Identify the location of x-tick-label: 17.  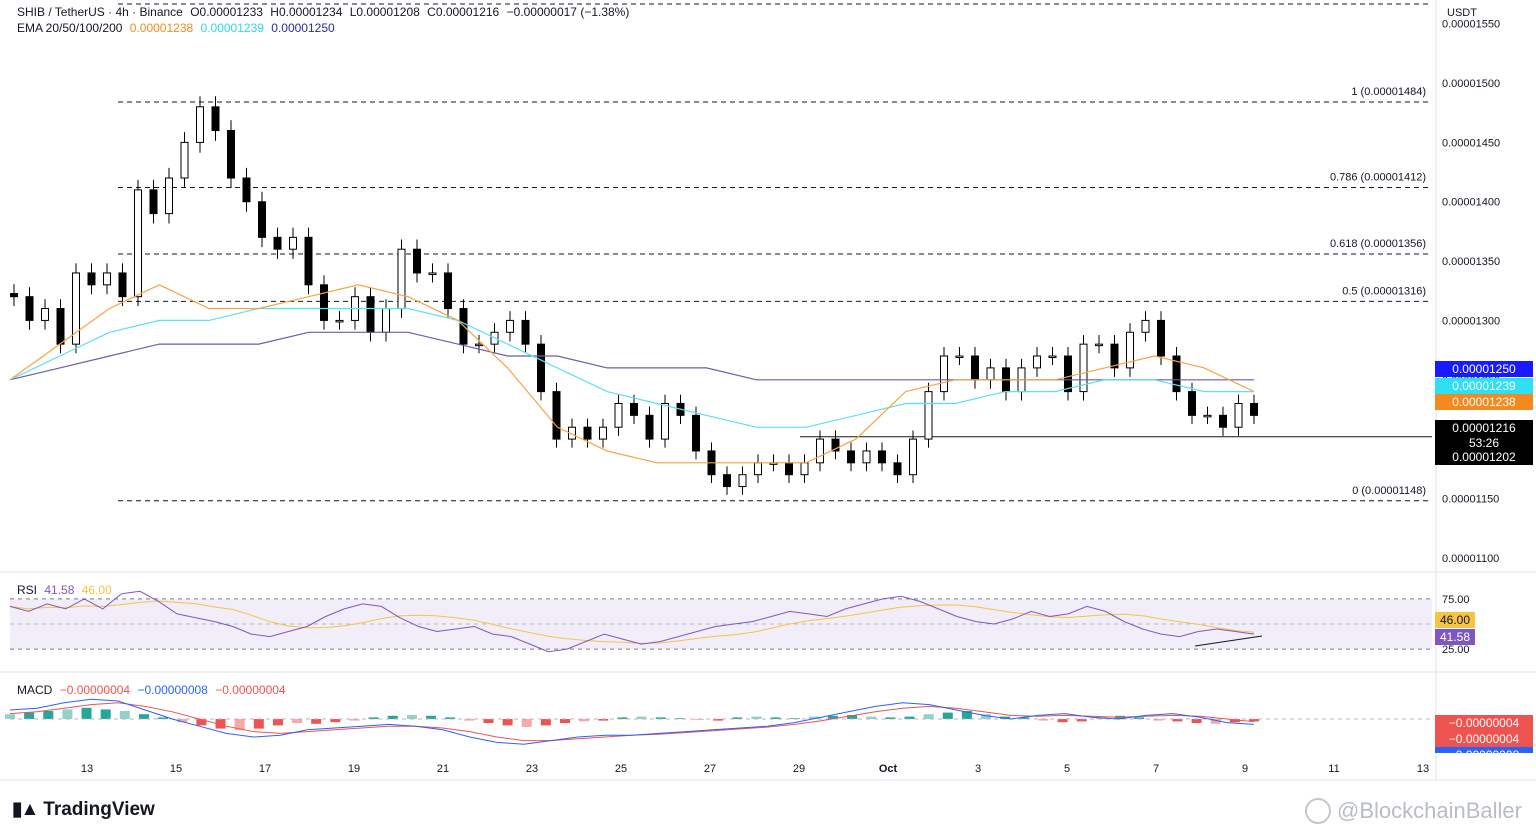
(265, 769).